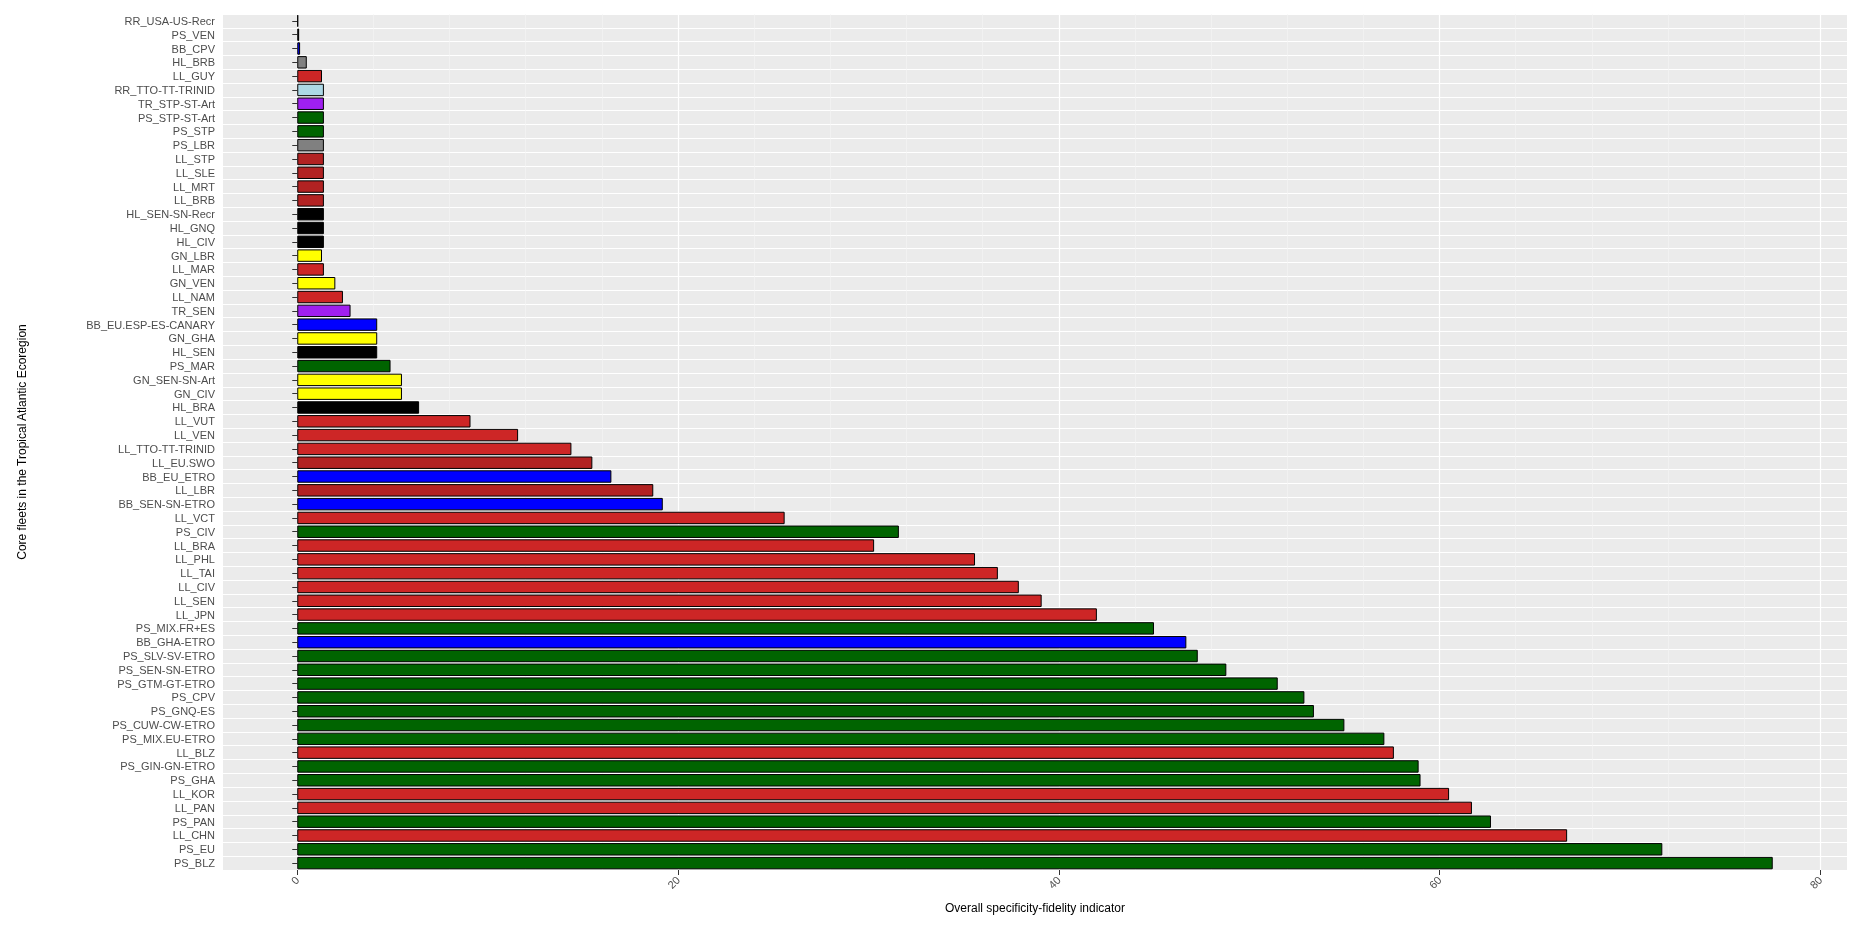 This screenshot has height=944, width=1875. What do you see at coordinates (1816, 882) in the screenshot?
I see `x-tick-label: 80` at bounding box center [1816, 882].